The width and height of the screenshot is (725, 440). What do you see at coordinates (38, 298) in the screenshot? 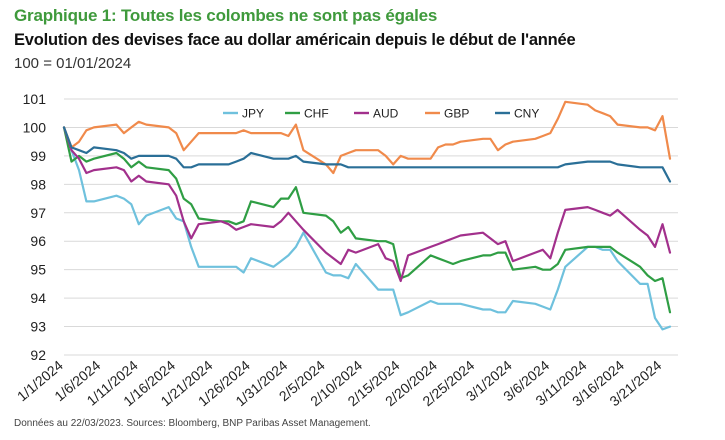
I see `y-tick-label: 94` at bounding box center [38, 298].